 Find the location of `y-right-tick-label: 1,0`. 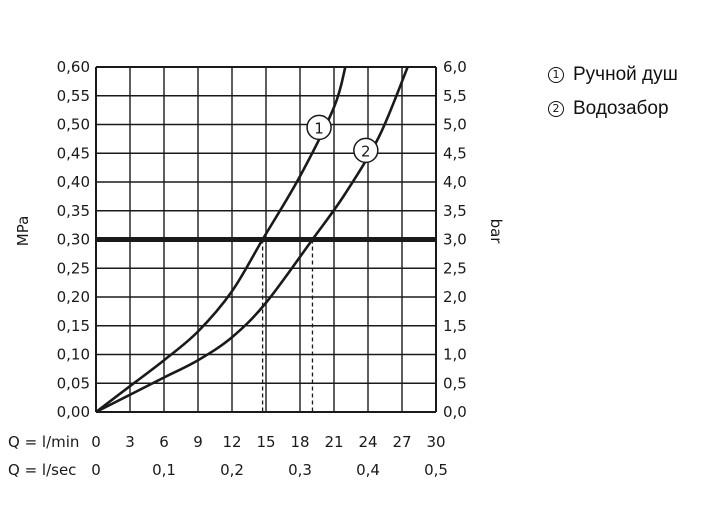

y-right-tick-label: 1,0 is located at coordinates (455, 355).